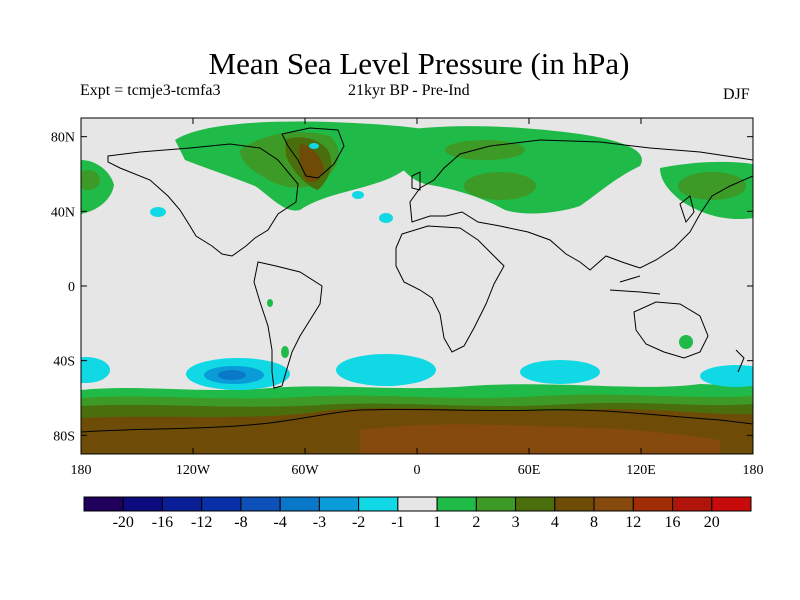 This screenshot has height=600, width=800. What do you see at coordinates (594, 522) in the screenshot?
I see `colorbar-label: 8` at bounding box center [594, 522].